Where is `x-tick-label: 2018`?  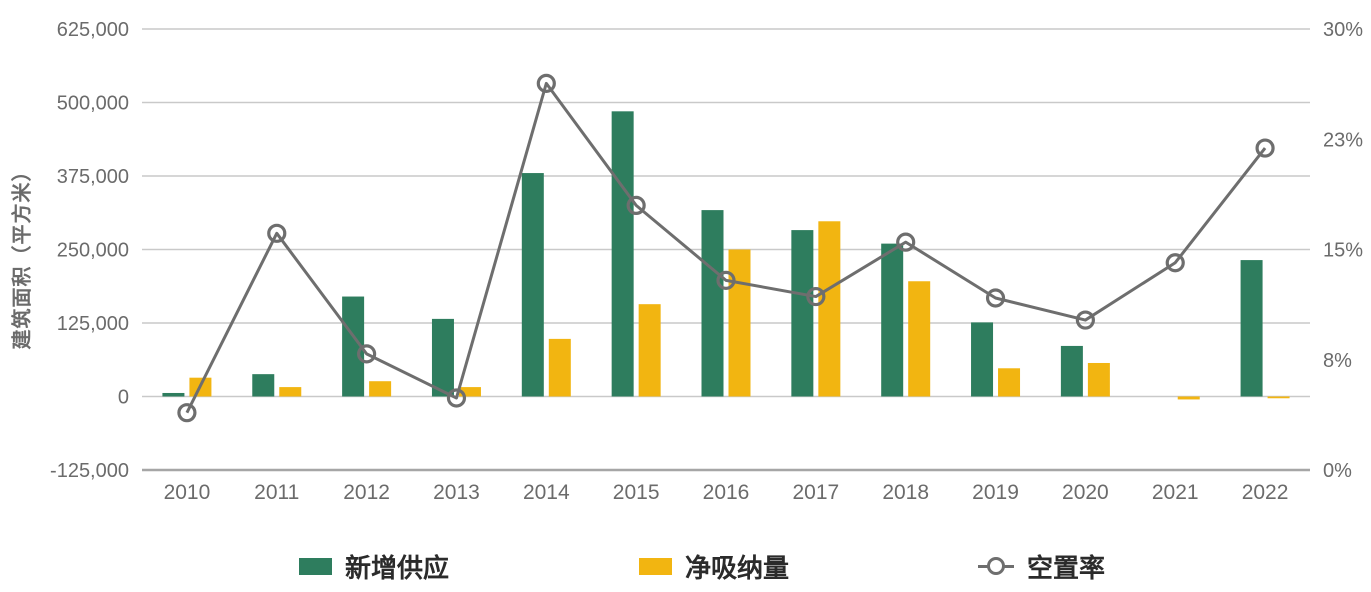 x-tick-label: 2018 is located at coordinates (905, 492).